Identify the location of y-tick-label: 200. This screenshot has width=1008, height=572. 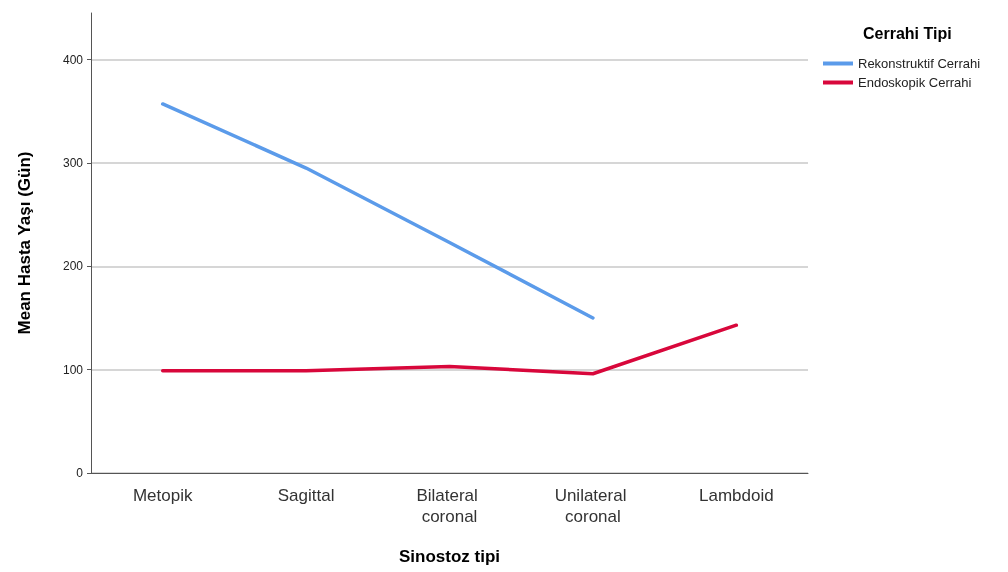
(73, 266).